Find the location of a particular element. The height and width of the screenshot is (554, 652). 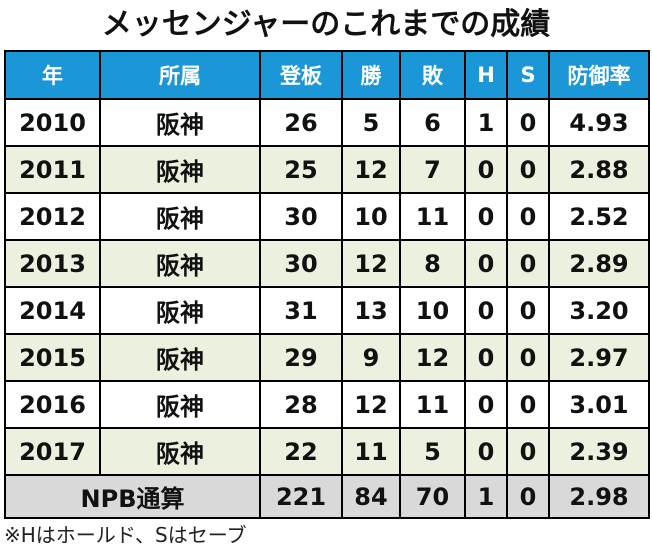

table-row: 2016 阪神 28 12 11 0 0 3.01 is located at coordinates (327, 404).